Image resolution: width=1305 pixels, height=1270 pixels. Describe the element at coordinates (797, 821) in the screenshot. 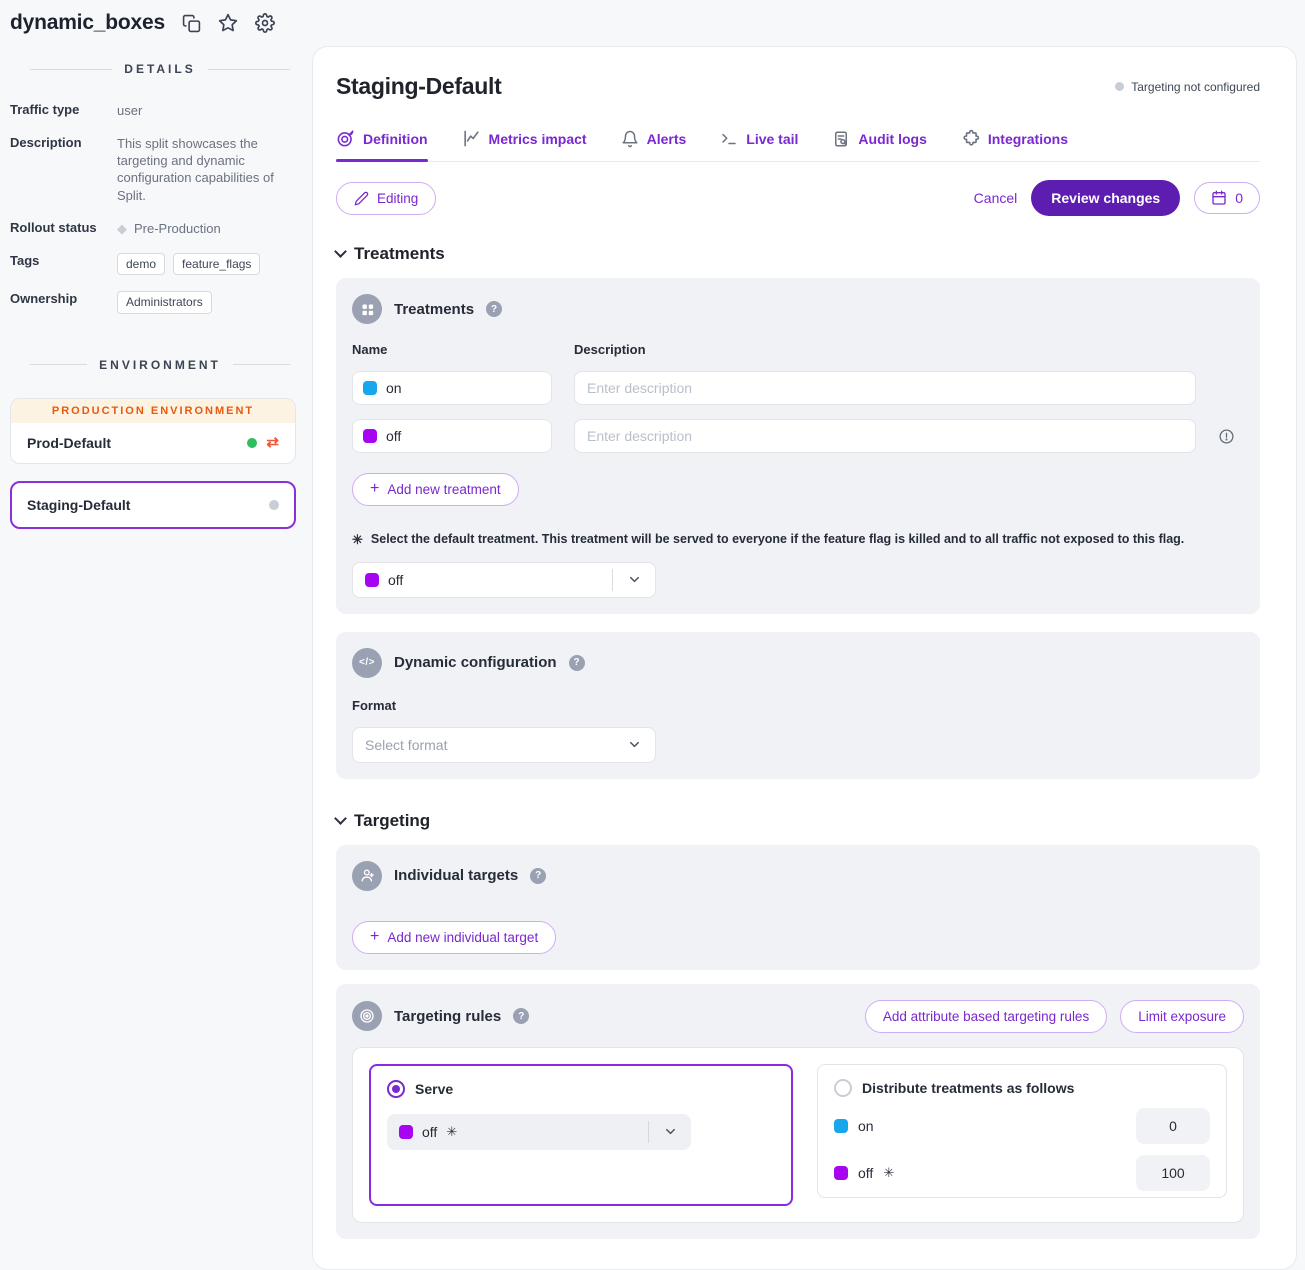

I see `targeting-section-header: Targeting` at that location.